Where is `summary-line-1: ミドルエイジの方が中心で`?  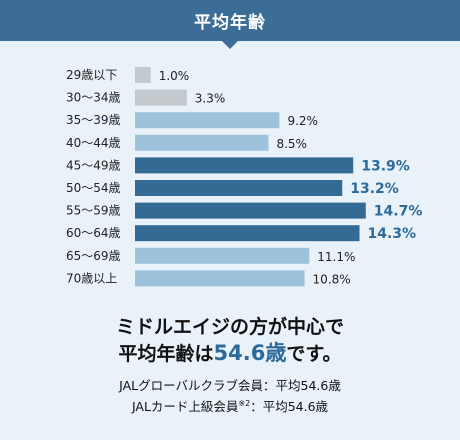 summary-line-1: ミドルエイジの方が中心で is located at coordinates (229, 327).